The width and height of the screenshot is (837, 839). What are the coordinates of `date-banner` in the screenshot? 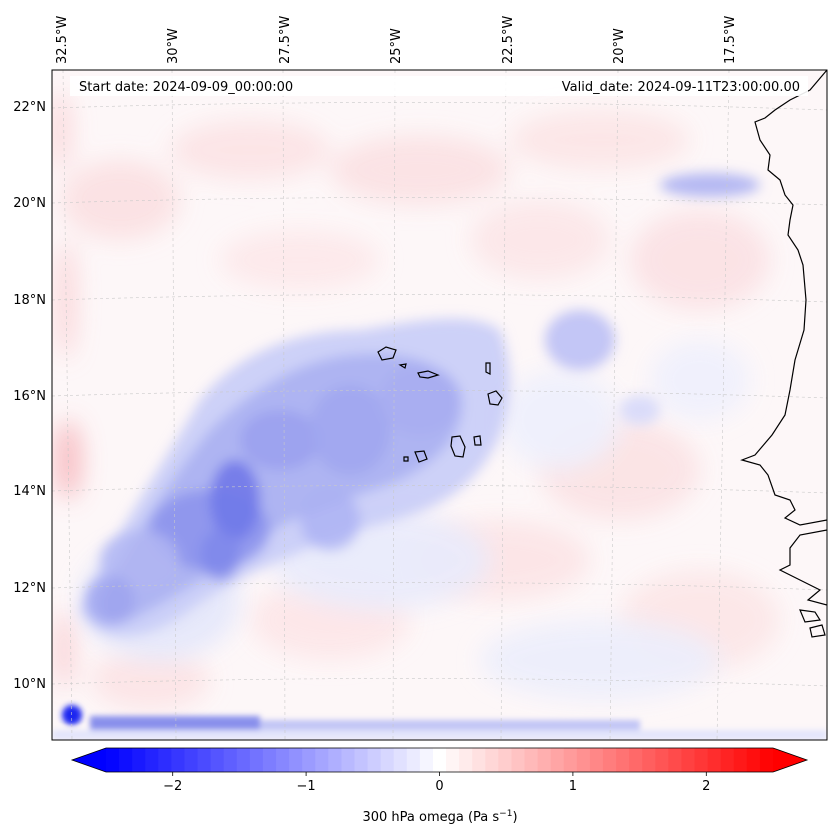 It's located at (439, 86).